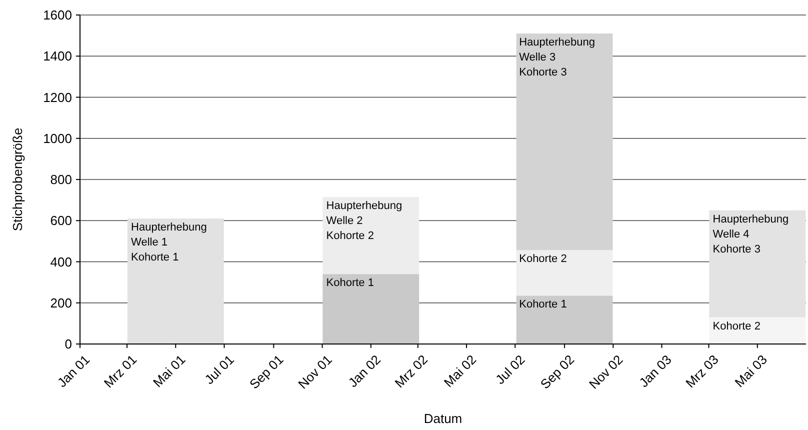 The height and width of the screenshot is (430, 808). Describe the element at coordinates (364, 221) in the screenshot. I see `annotation: Haupterhebung Welle 2 Kohorte 2` at that location.